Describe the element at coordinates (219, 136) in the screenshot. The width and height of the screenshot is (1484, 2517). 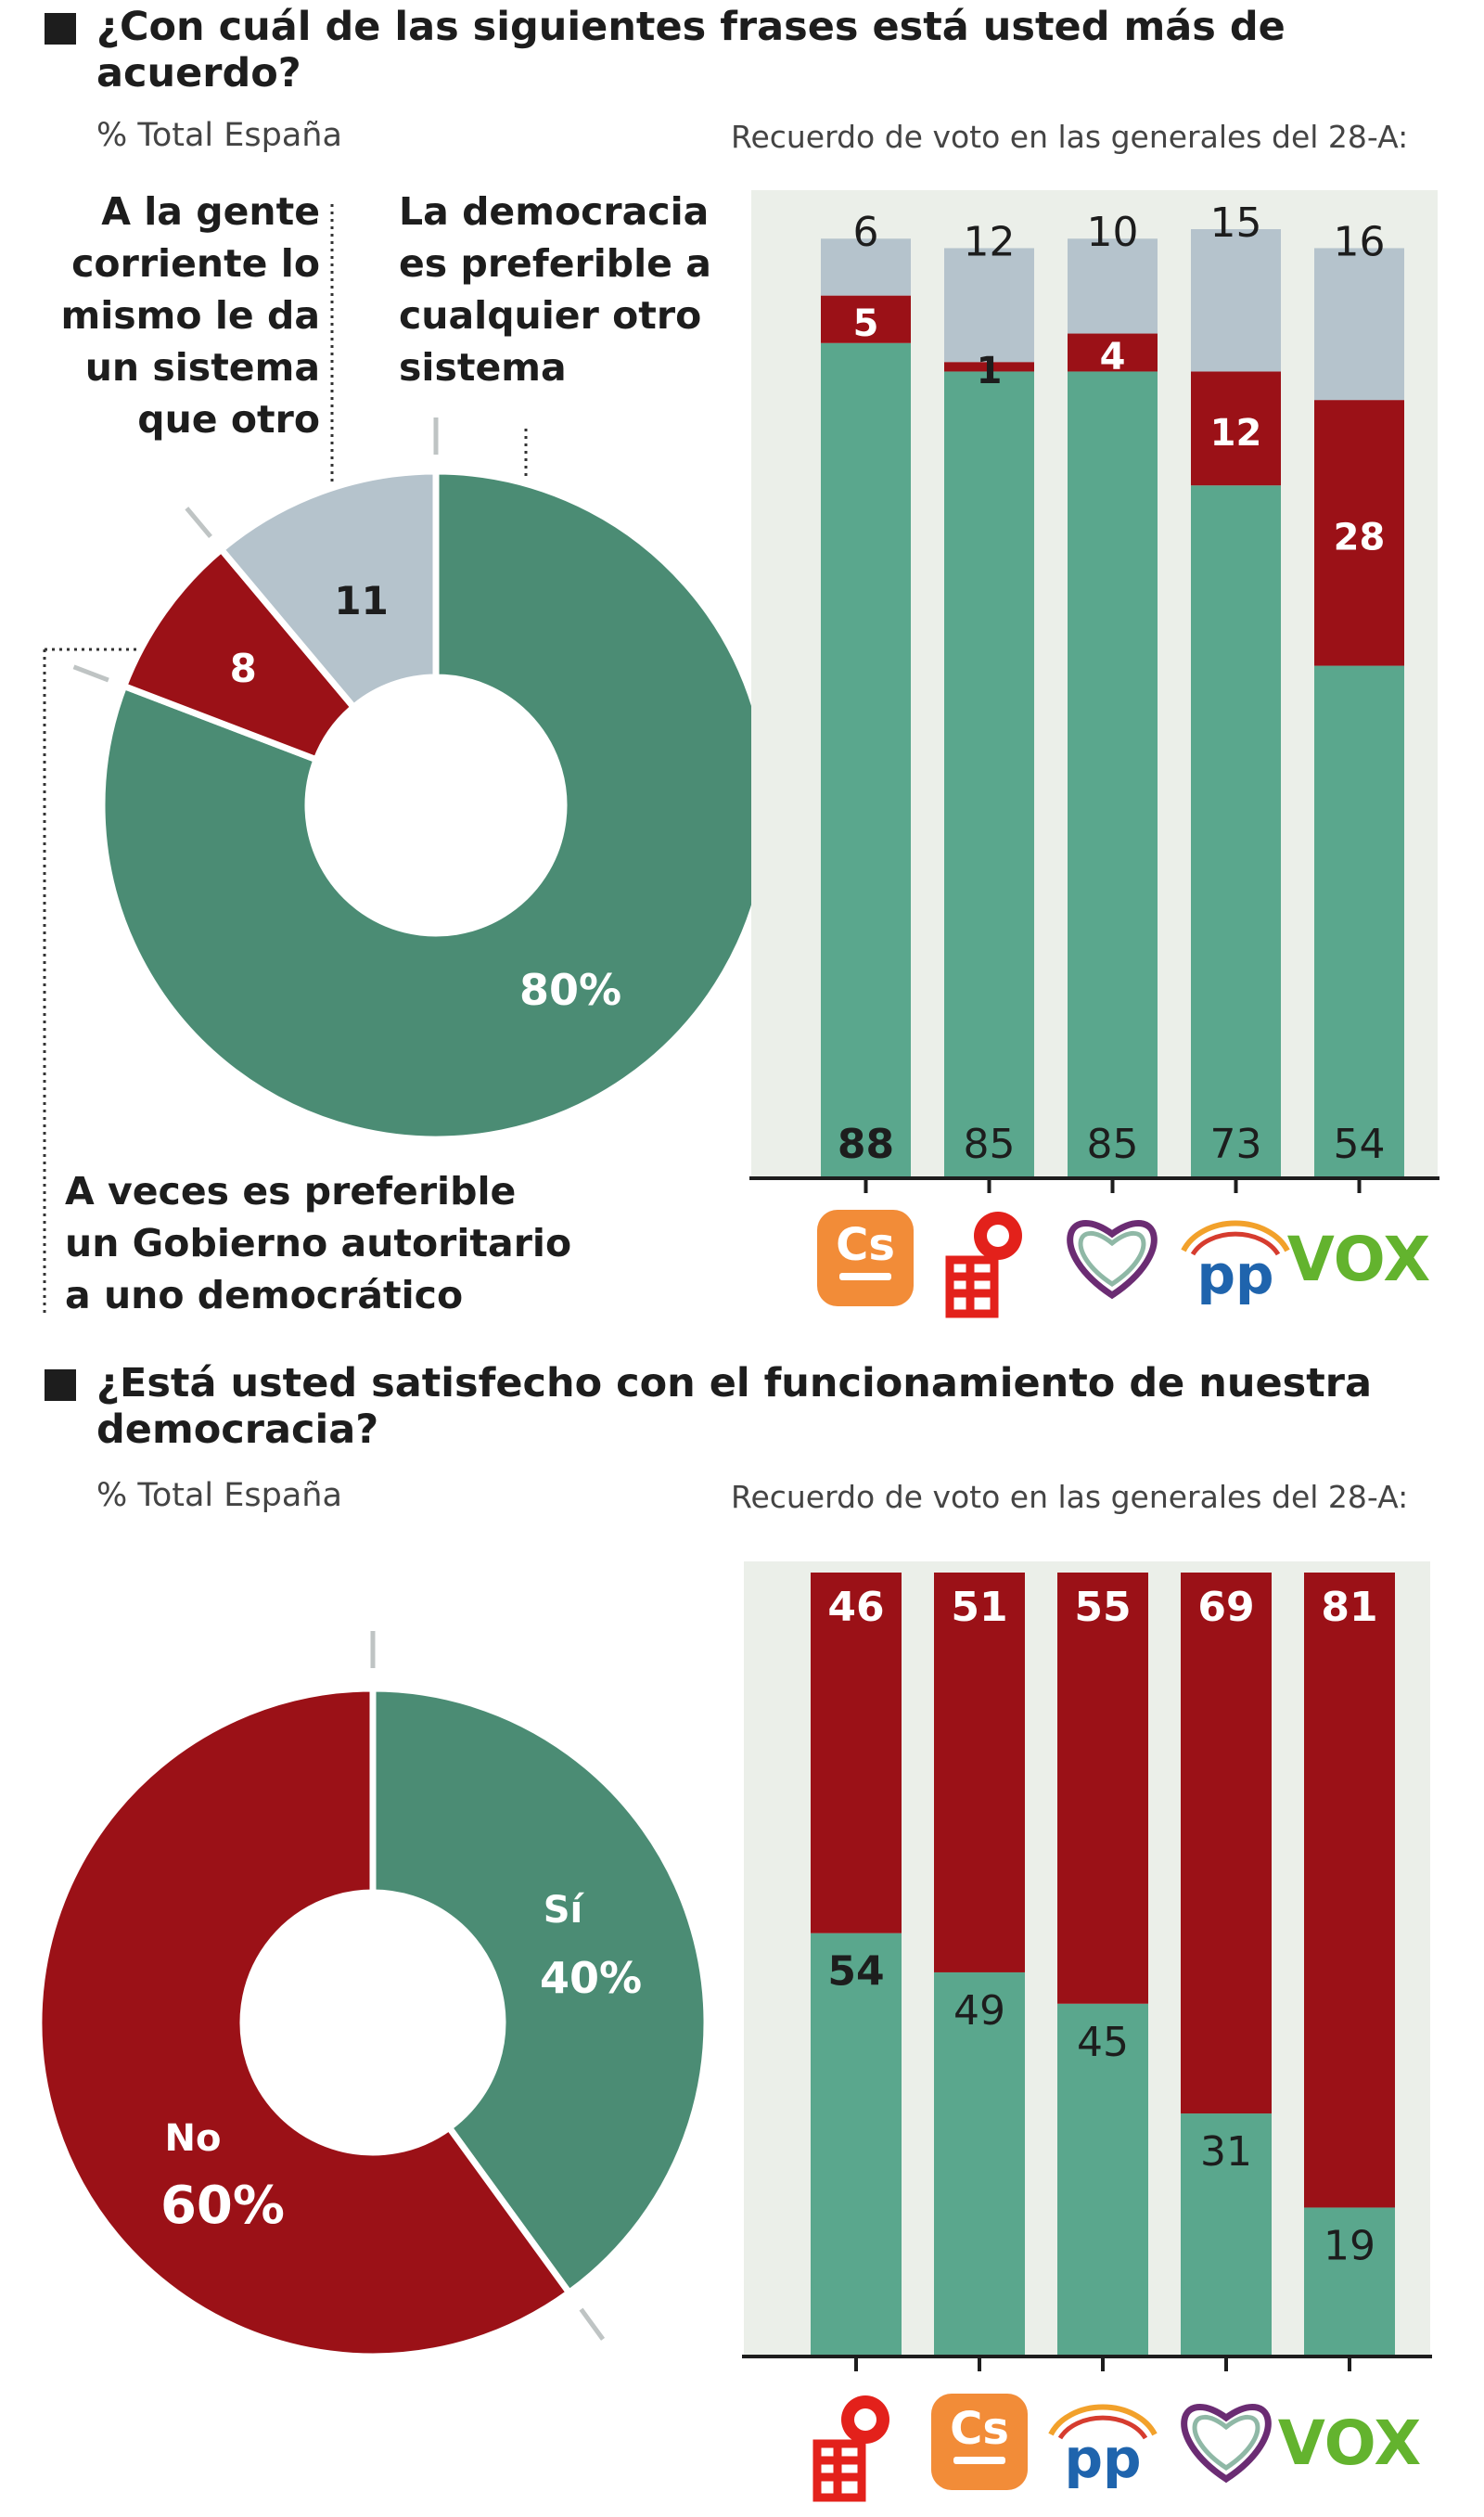
I see `q1-subtitle-left: % Total España` at that location.